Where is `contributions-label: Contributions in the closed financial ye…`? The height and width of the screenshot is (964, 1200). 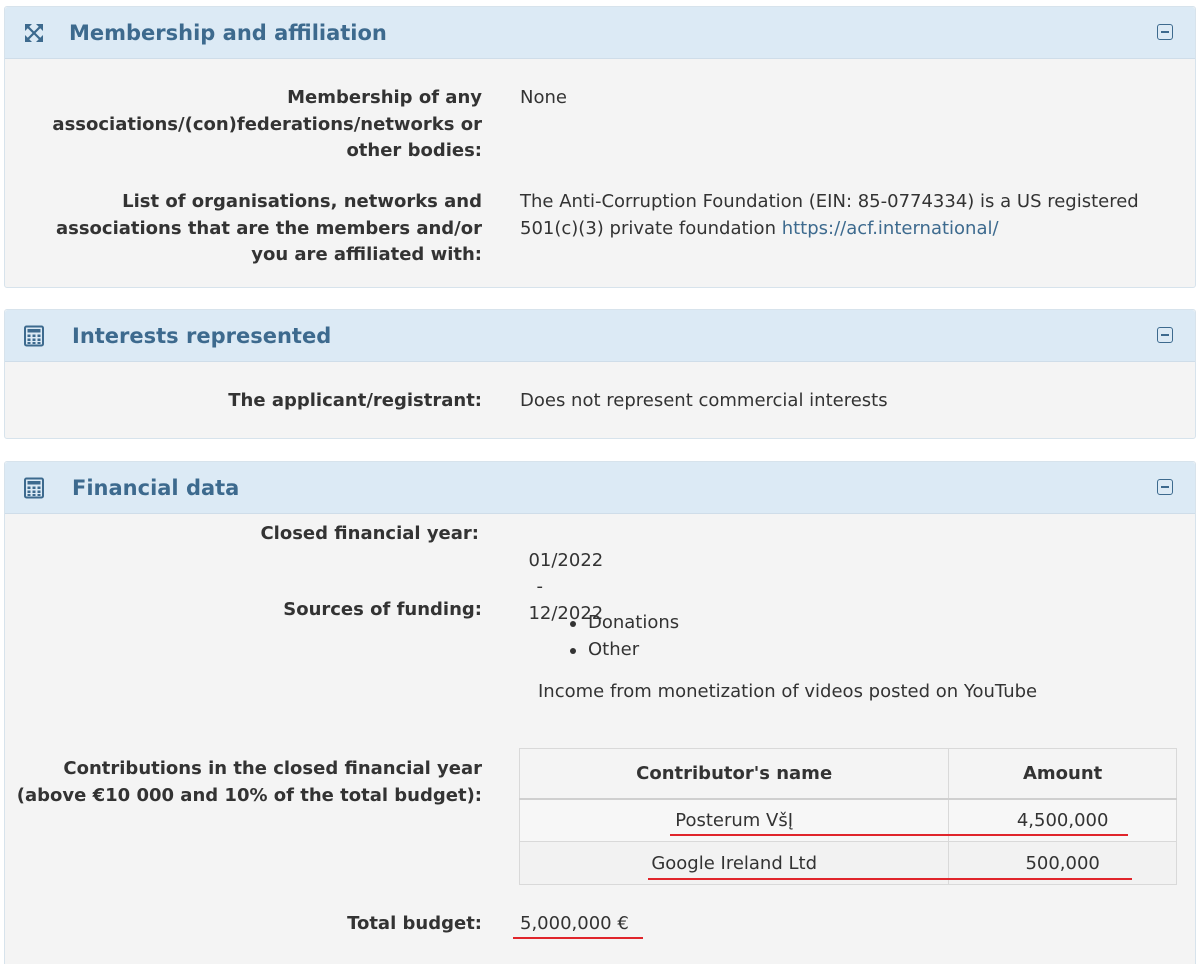
contributions-label: Contributions in the closed financial ye… is located at coordinates (249, 782).